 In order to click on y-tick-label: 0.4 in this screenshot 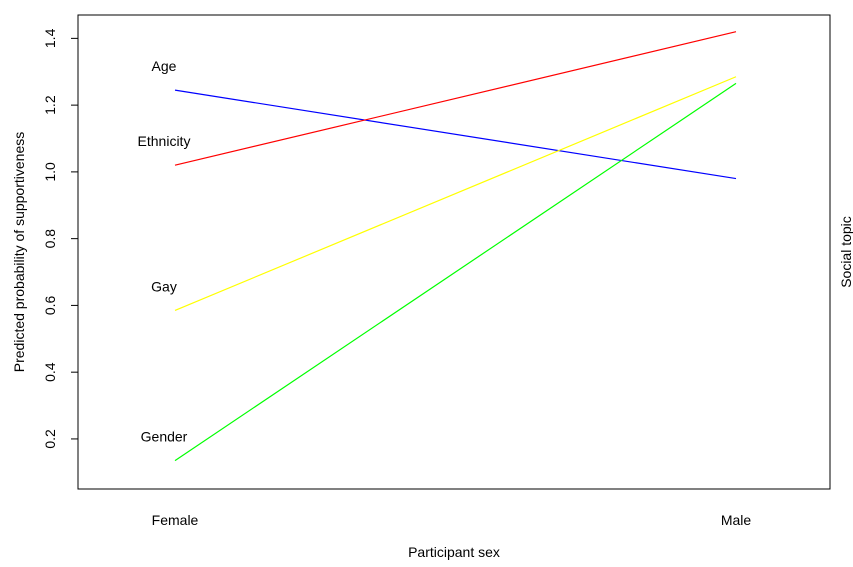, I will do `click(50, 372)`.